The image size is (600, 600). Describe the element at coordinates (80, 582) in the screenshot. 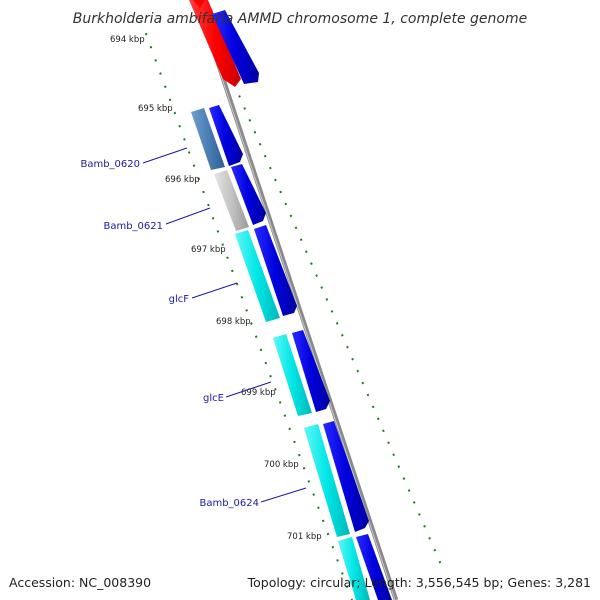

I see `accession-text: Accession: NC_008390` at that location.